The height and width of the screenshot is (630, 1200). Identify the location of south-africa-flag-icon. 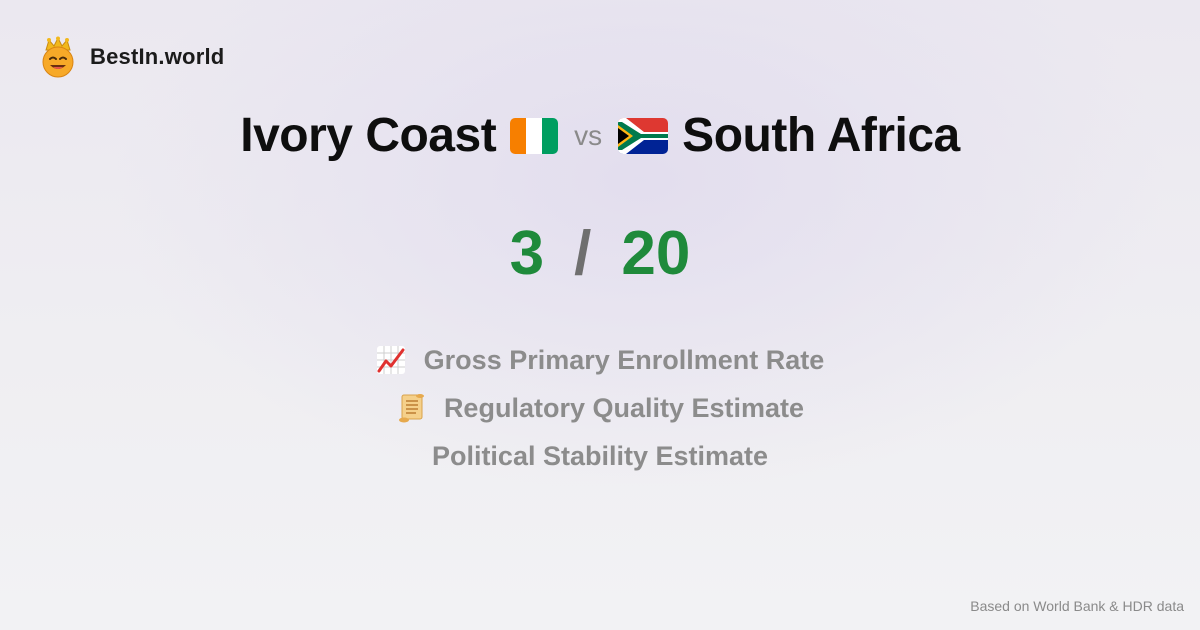
(643, 135).